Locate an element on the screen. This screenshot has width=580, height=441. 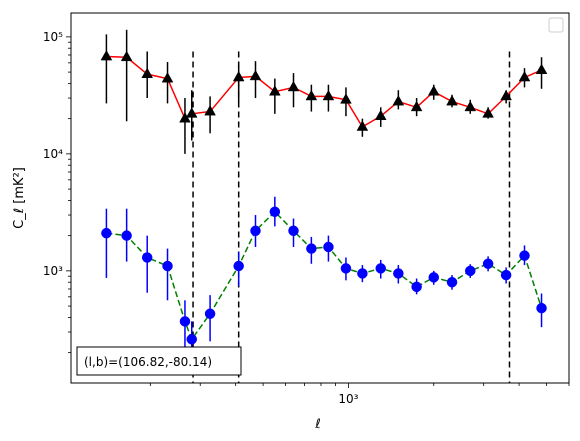
y-axis-label: C_ℓ [mK²] is located at coordinates (19, 198).